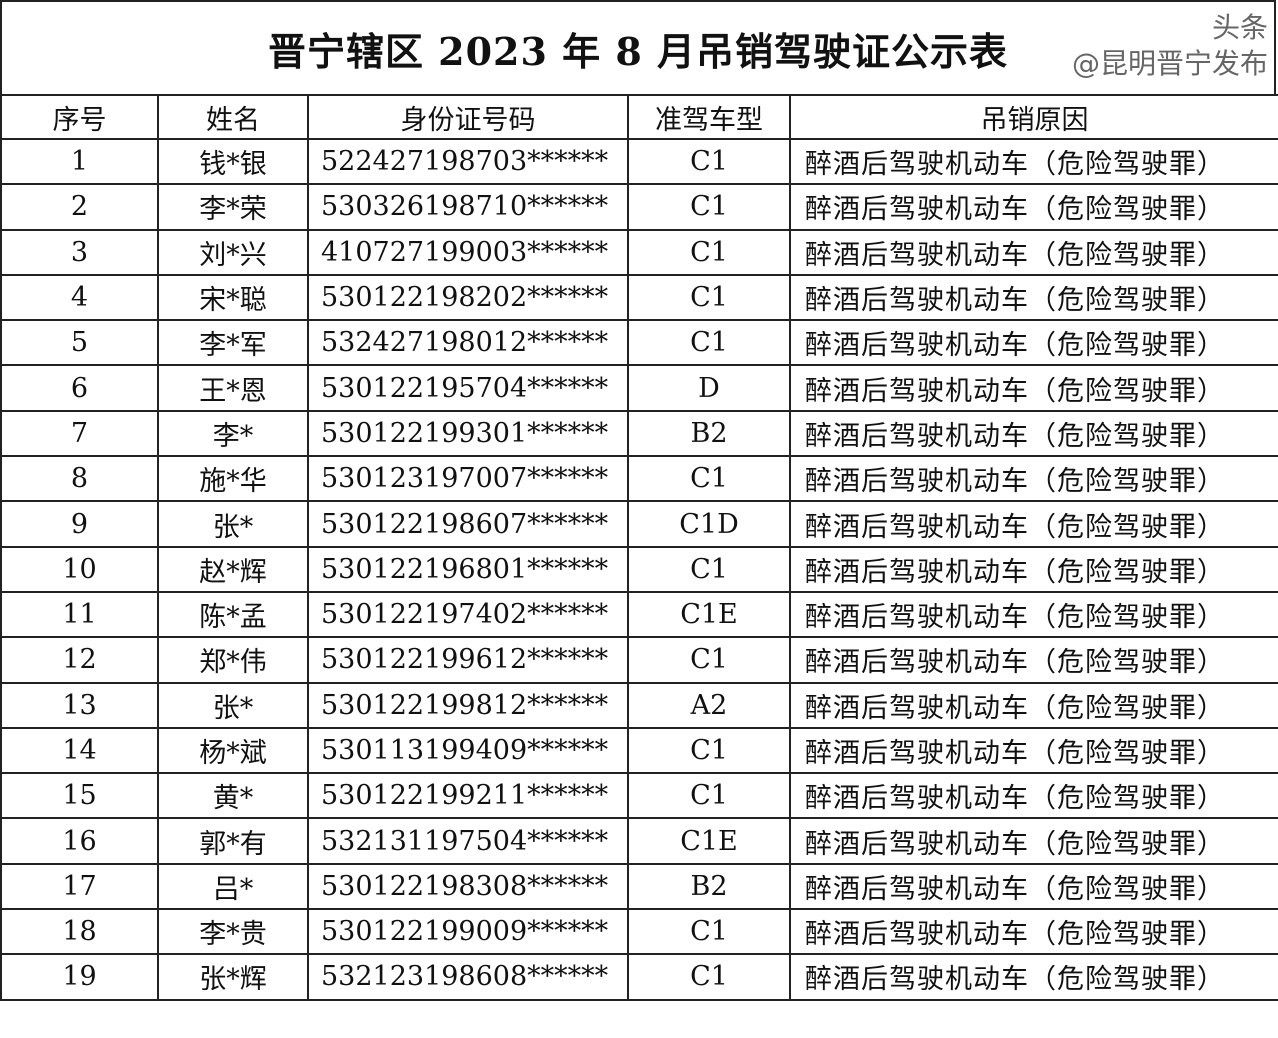  What do you see at coordinates (468, 161) in the screenshot?
I see `cell-id-number: 522427198703******` at bounding box center [468, 161].